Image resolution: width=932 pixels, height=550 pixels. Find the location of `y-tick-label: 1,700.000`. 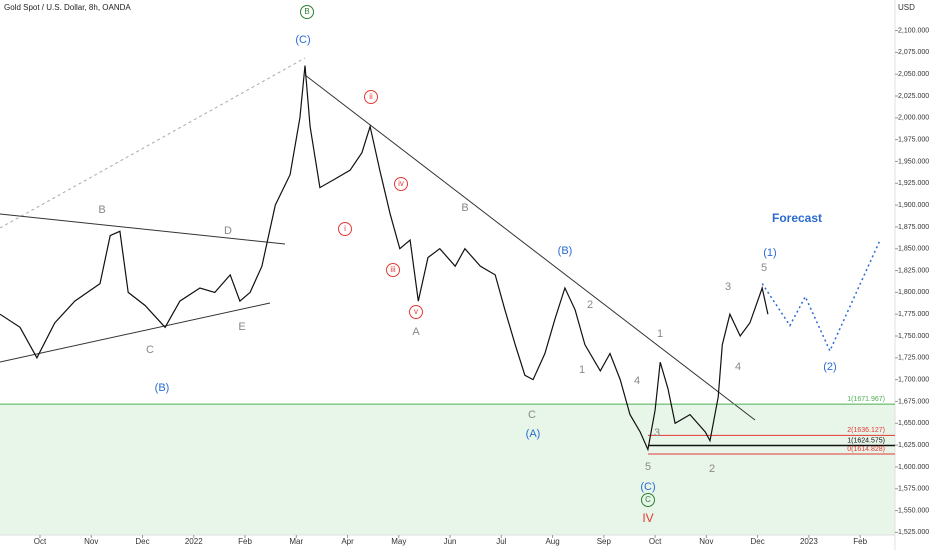

y-tick-label: 1,700.000 is located at coordinates (913, 379).